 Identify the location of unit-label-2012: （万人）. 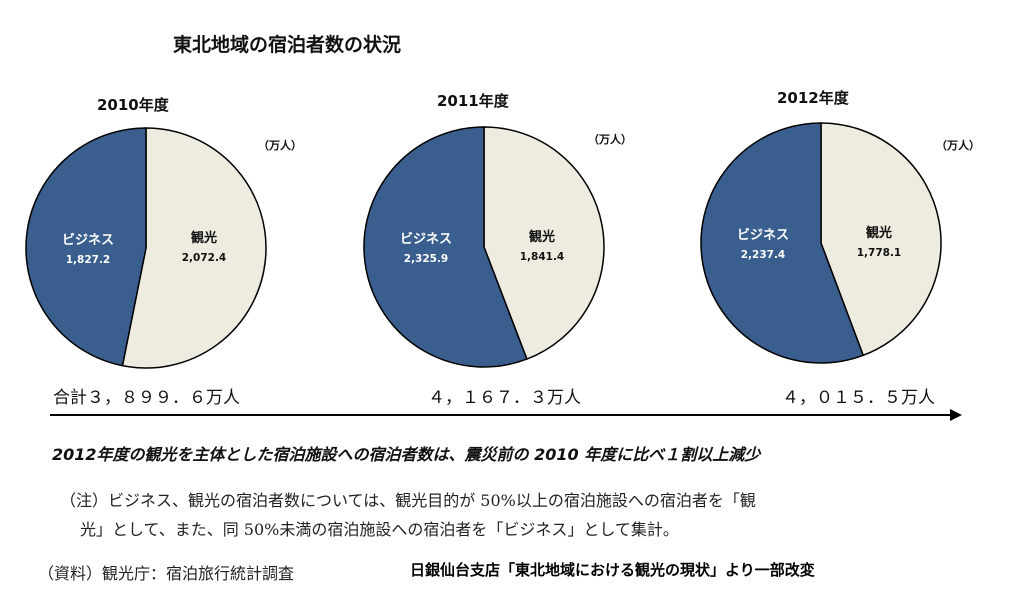
(958, 145).